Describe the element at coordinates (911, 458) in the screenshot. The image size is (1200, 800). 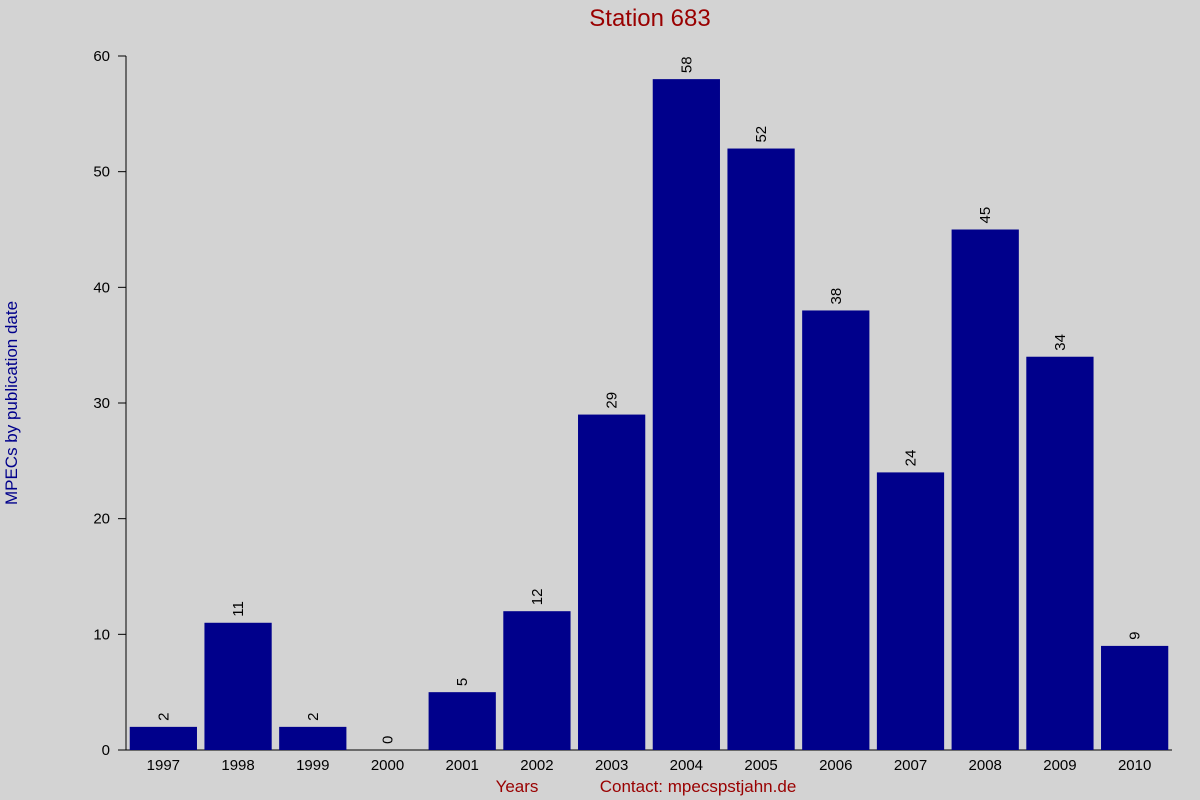
I see `value-label: 24` at that location.